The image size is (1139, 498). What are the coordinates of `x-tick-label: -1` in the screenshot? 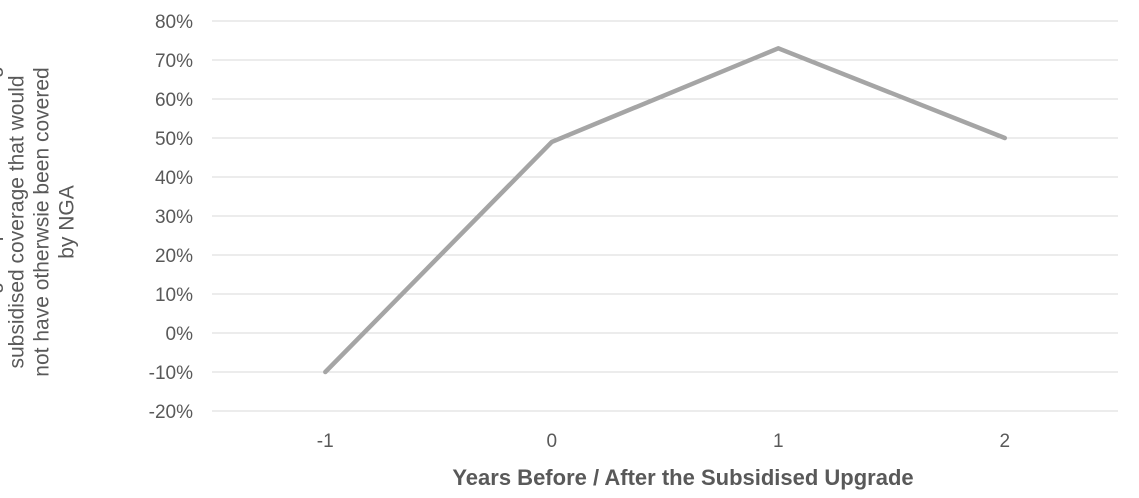 It's located at (325, 441).